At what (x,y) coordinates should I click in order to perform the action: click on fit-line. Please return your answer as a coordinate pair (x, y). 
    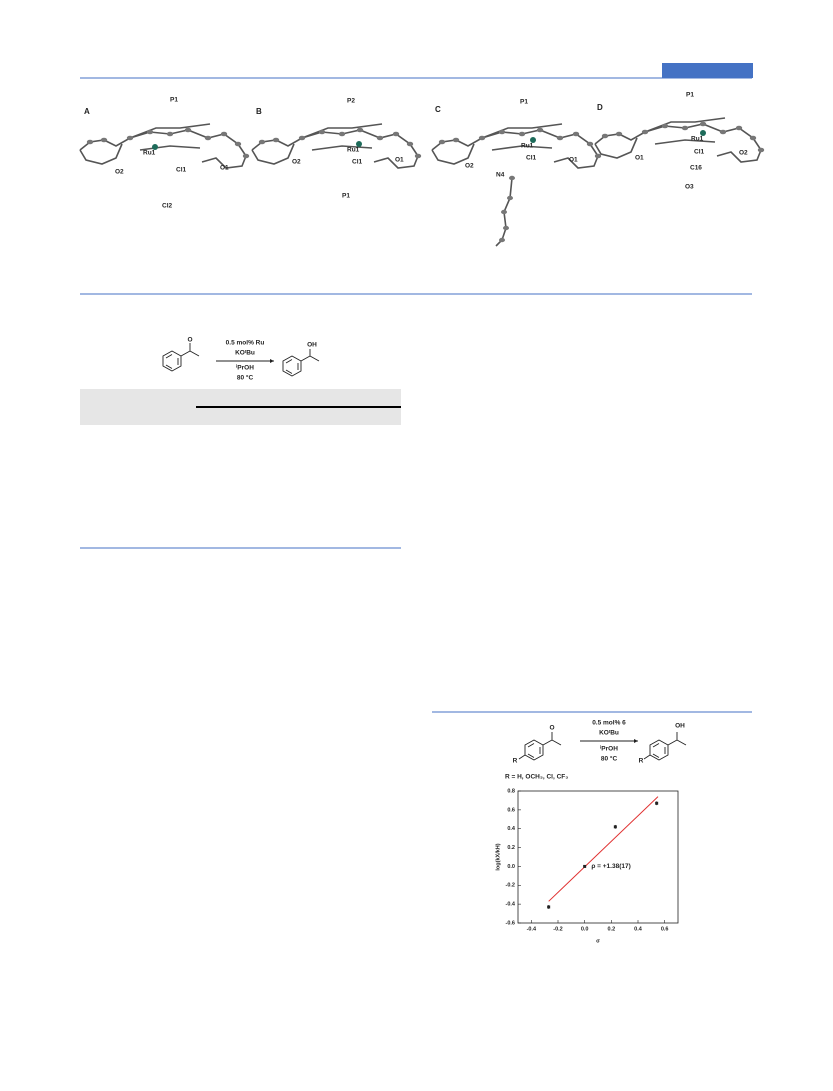
    Looking at the image, I should click on (603, 849).